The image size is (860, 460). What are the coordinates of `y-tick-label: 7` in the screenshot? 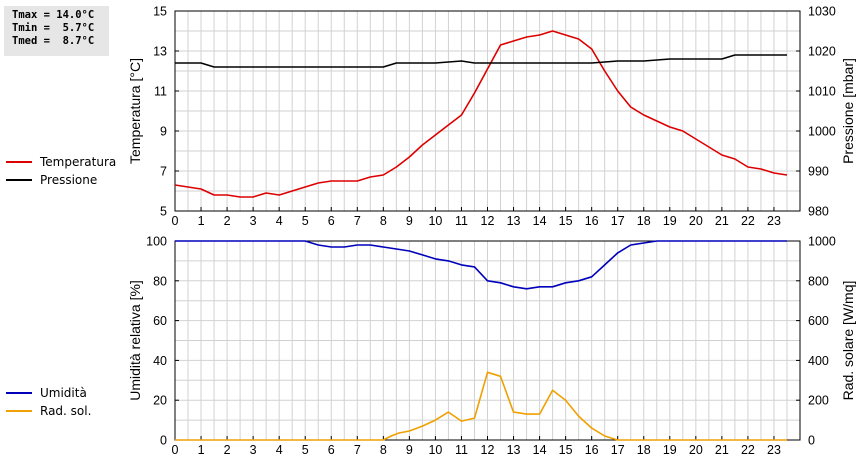 It's located at (163, 172).